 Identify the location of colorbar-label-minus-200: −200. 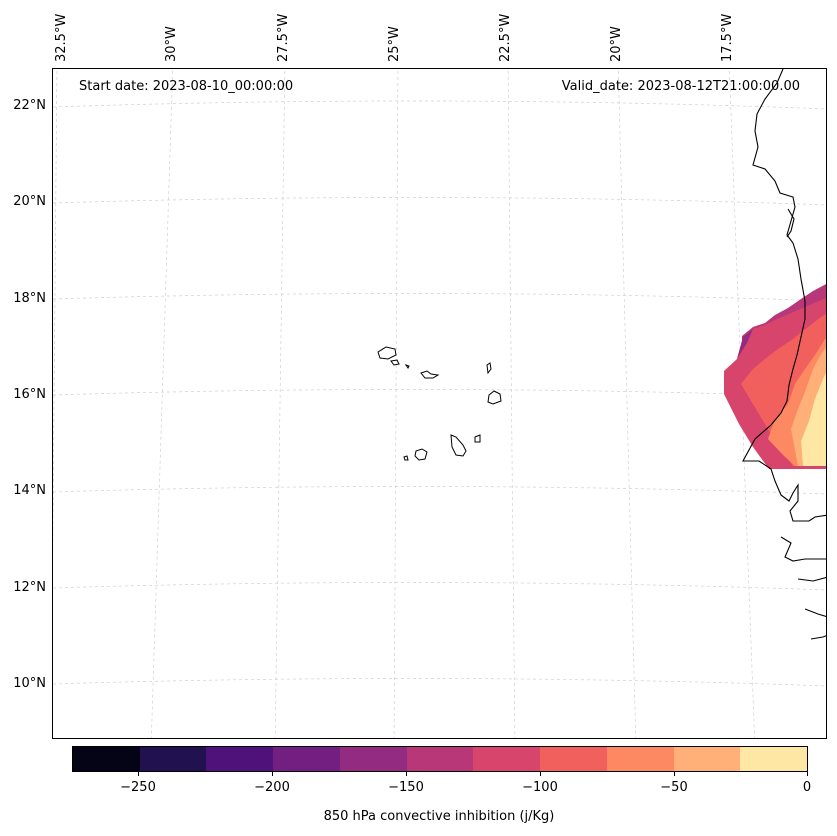
(272, 787).